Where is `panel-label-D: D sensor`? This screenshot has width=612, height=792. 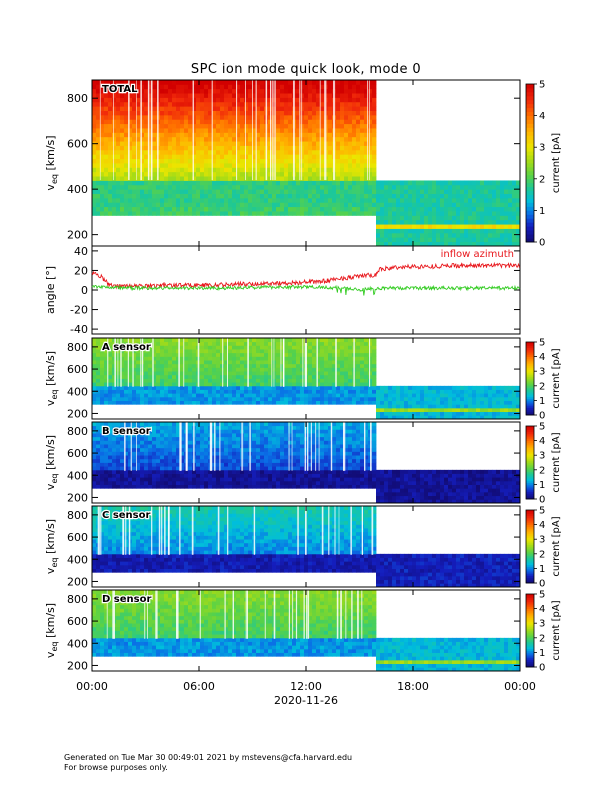 panel-label-D: D sensor is located at coordinates (126, 599).